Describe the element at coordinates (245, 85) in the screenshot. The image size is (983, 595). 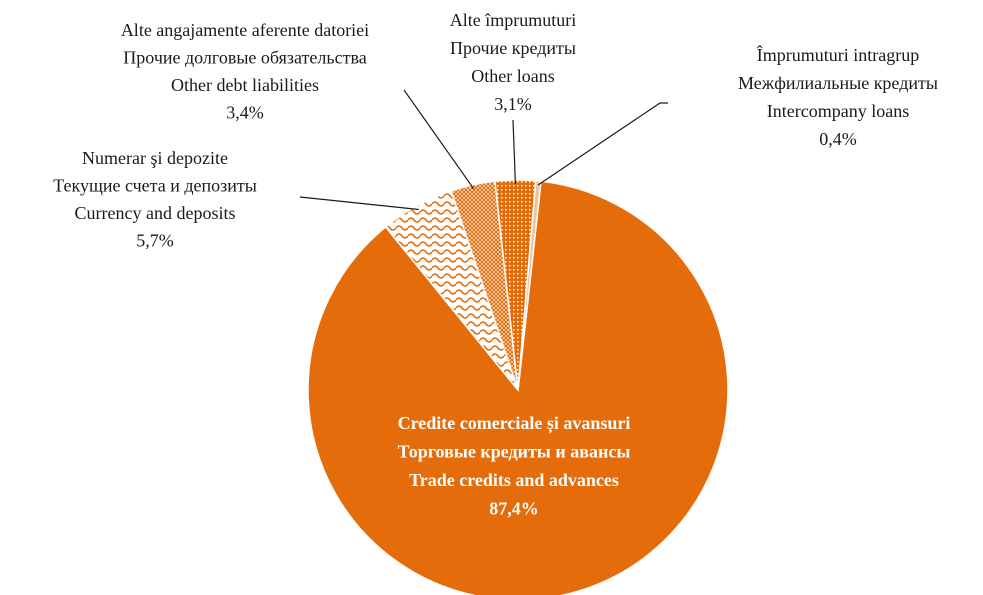
I see `slice-label: Other debt liabilities` at that location.